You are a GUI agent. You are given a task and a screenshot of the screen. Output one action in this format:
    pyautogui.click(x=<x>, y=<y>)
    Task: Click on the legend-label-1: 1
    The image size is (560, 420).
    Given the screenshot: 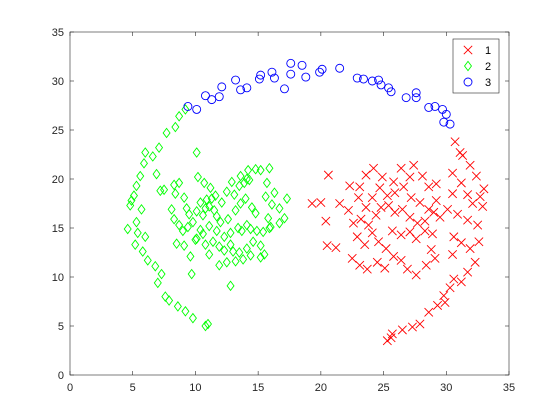 What is the action you would take?
    pyautogui.click(x=488, y=51)
    